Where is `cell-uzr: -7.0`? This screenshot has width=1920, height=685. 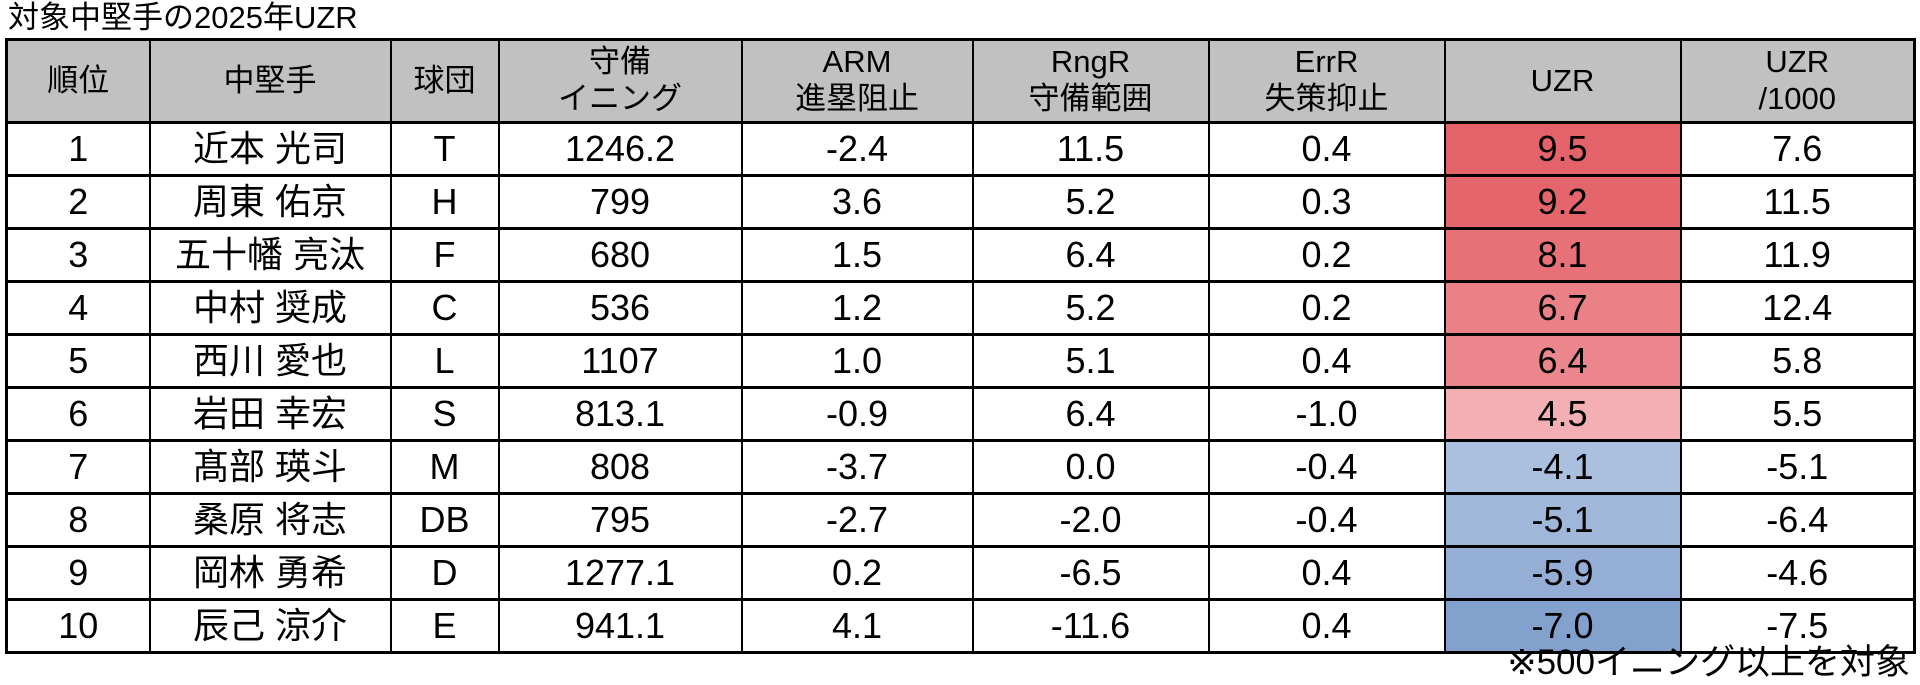
cell-uzr: -7.0 is located at coordinates (1562, 626).